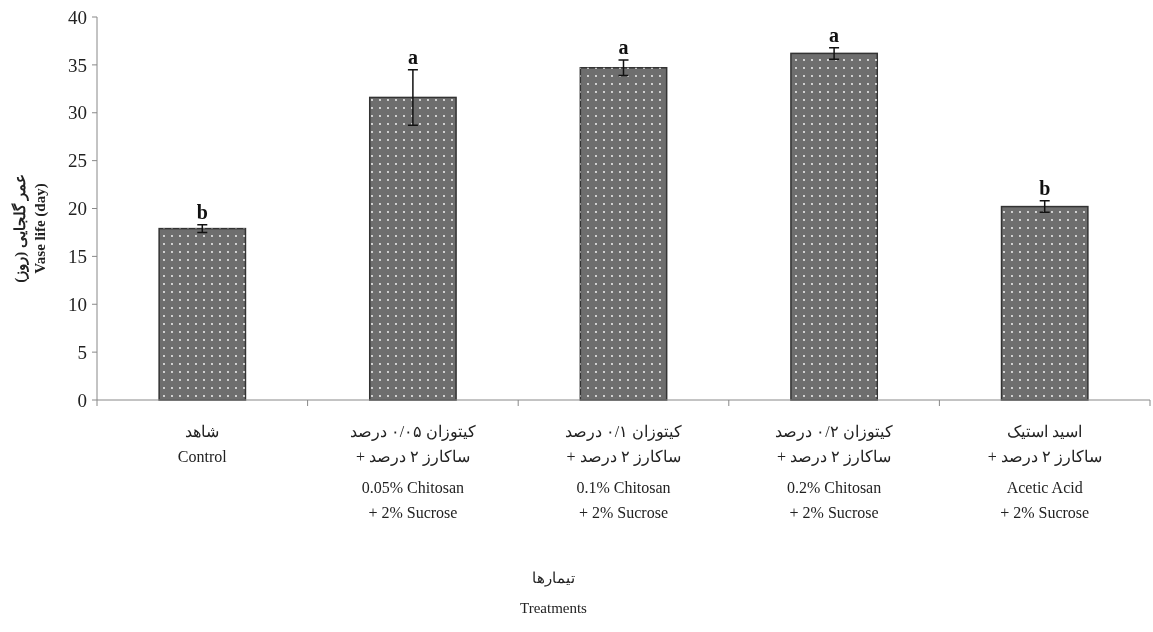  What do you see at coordinates (77, 65) in the screenshot?
I see `y-tick-label: 35` at bounding box center [77, 65].